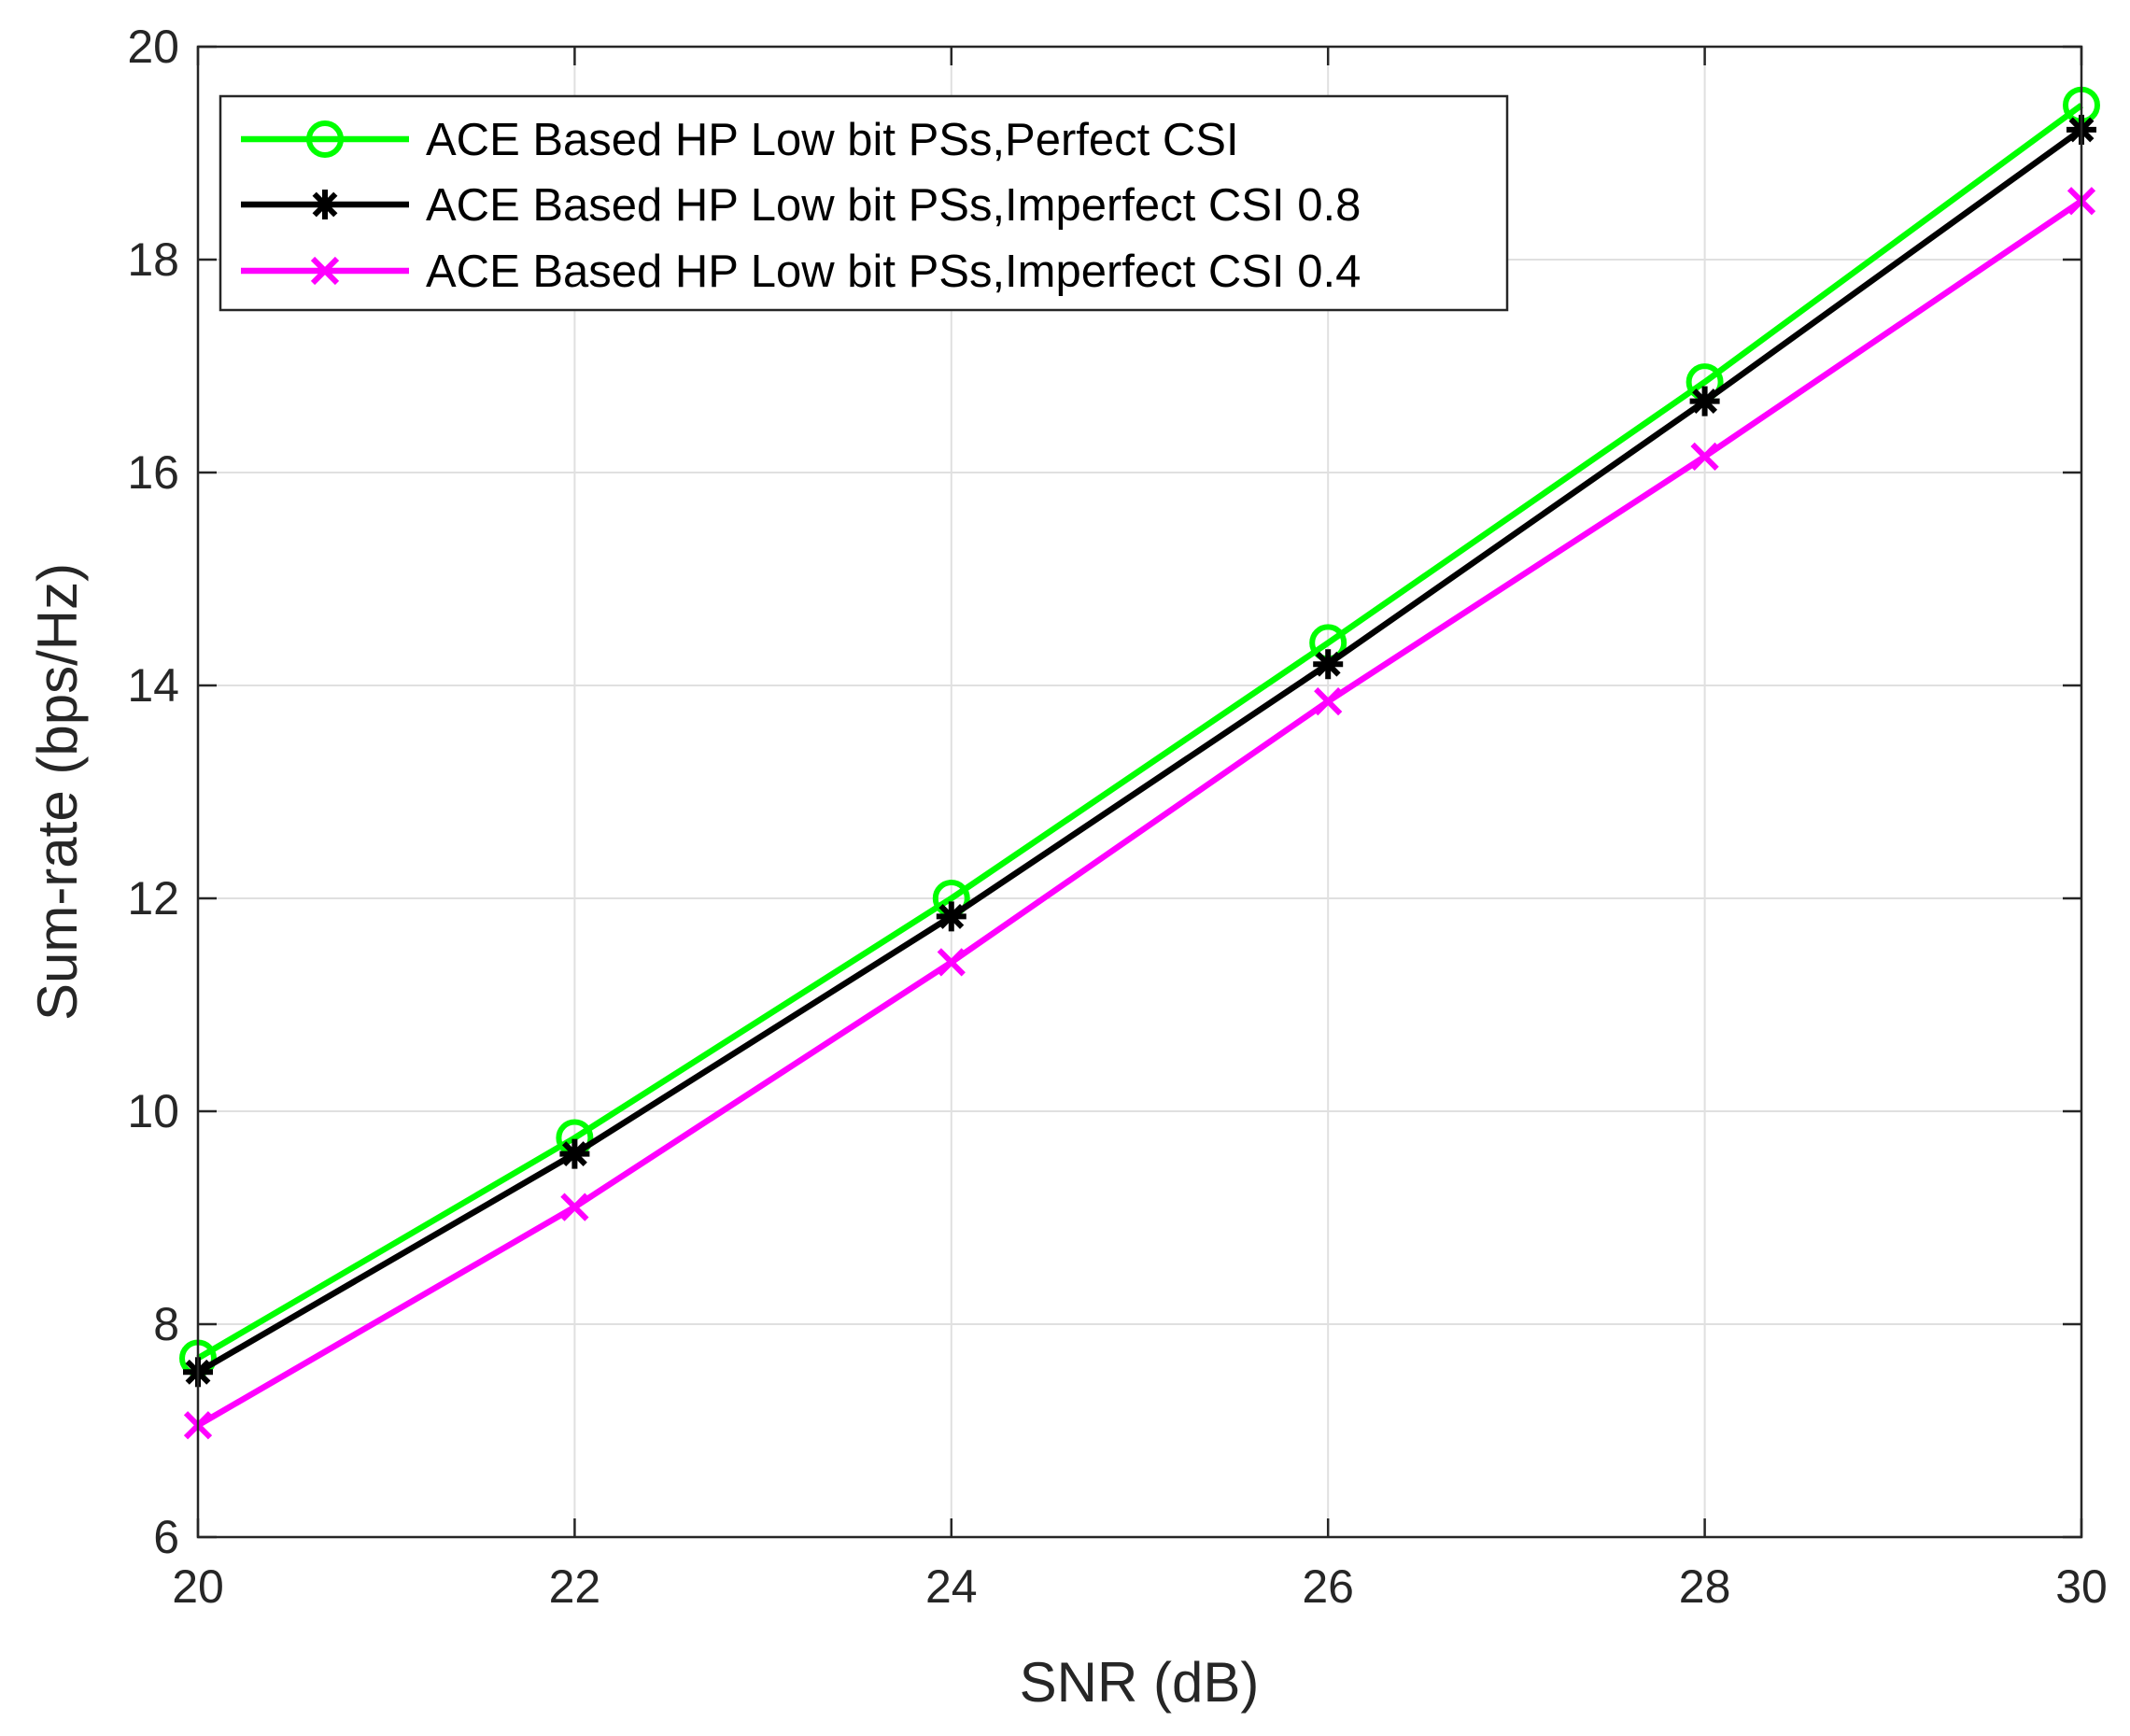 Image resolution: width=2130 pixels, height=1736 pixels. I want to click on x-tick-label: 28, so click(1705, 1586).